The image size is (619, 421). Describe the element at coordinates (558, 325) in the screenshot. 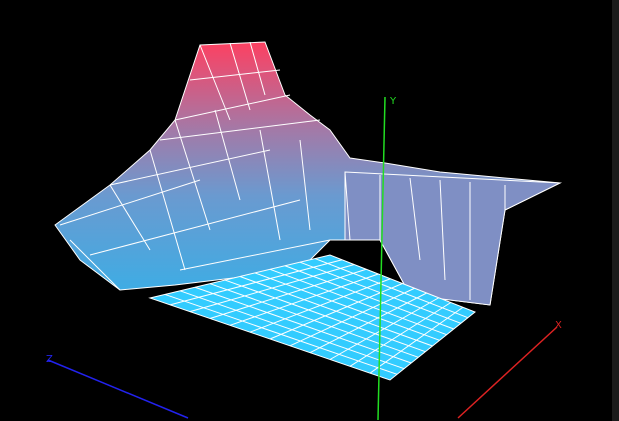

I see `x-axis-label: X` at that location.